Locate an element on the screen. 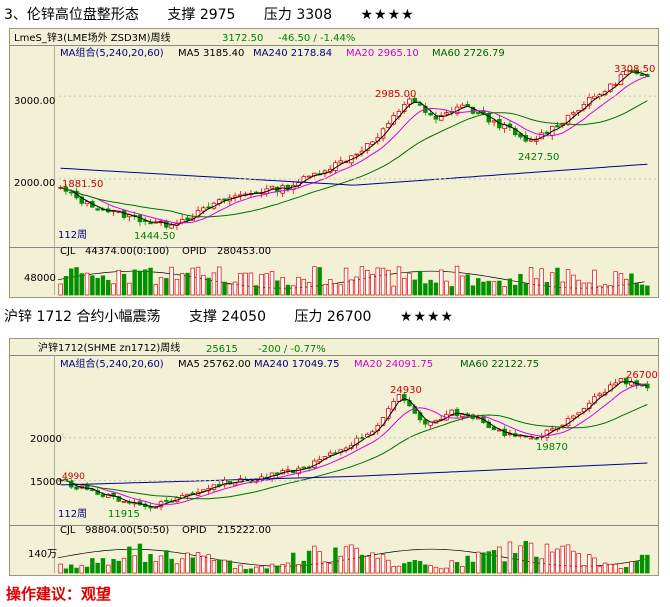 Image resolution: width=670 pixels, height=607 pixels. section-2-resistance: 压力 26700 is located at coordinates (333, 317).